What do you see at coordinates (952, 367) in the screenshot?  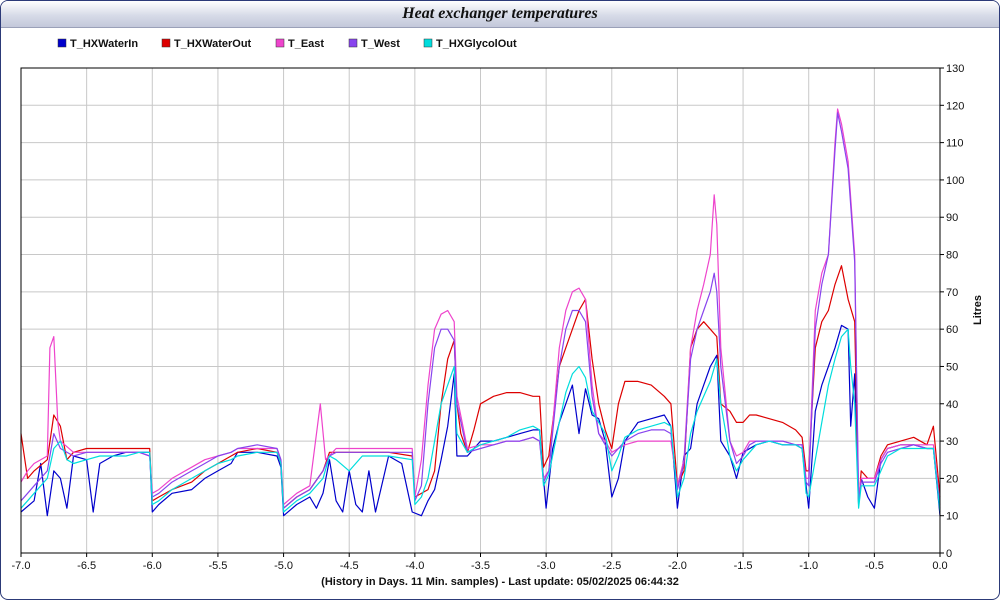 I see `y-tick-label: 50` at bounding box center [952, 367].